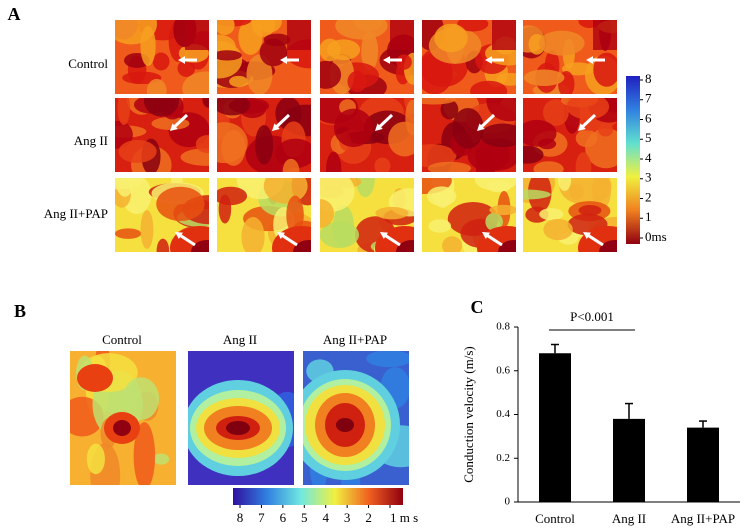 The width and height of the screenshot is (744, 531). Describe the element at coordinates (555, 518) in the screenshot. I see `x-tick-label: Control` at that location.